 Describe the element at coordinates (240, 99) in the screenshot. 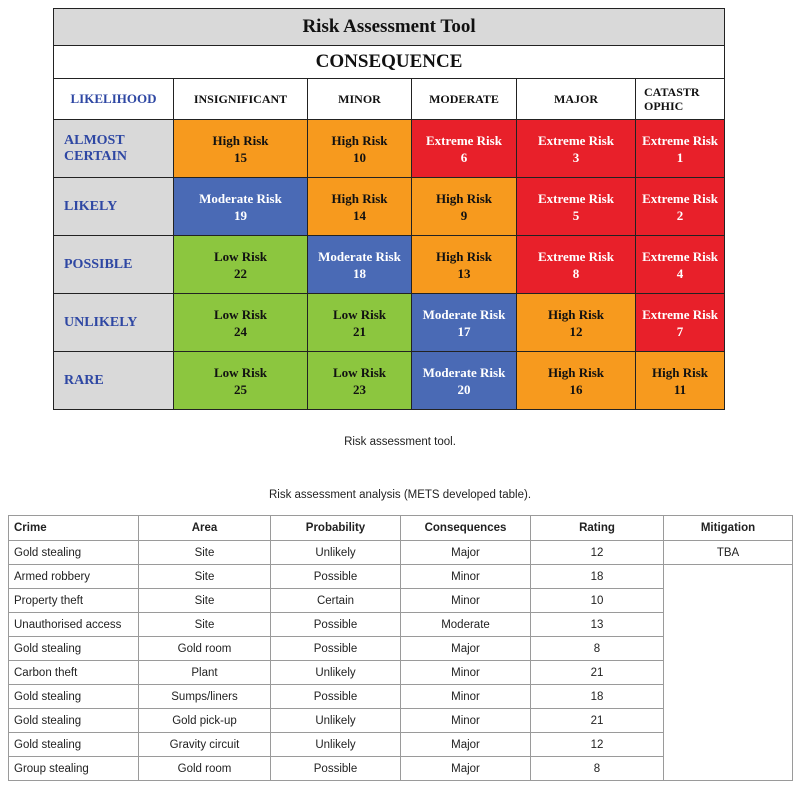

I see `column-header: INSIGNIFICANT` at that location.